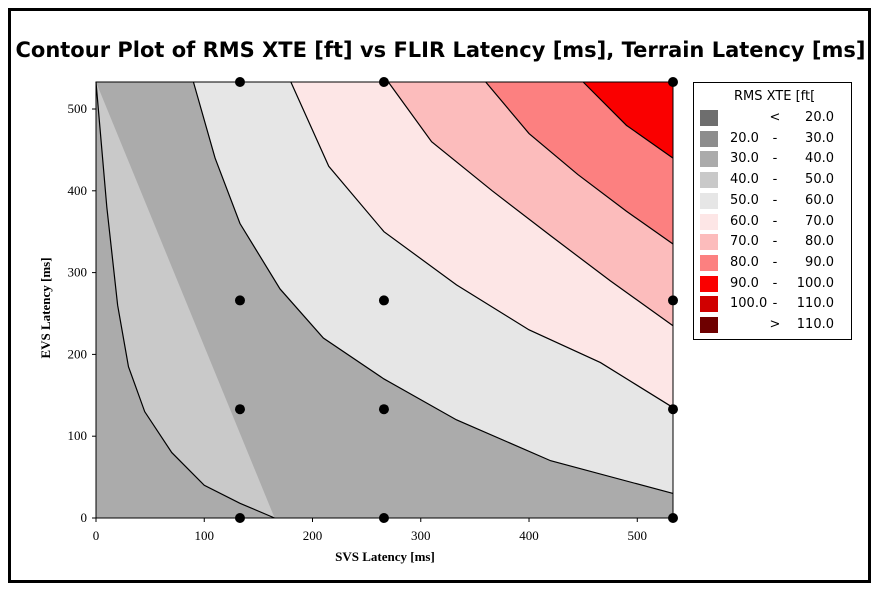  Describe the element at coordinates (744, 159) in the screenshot. I see `legend-range-low: 30.0` at that location.